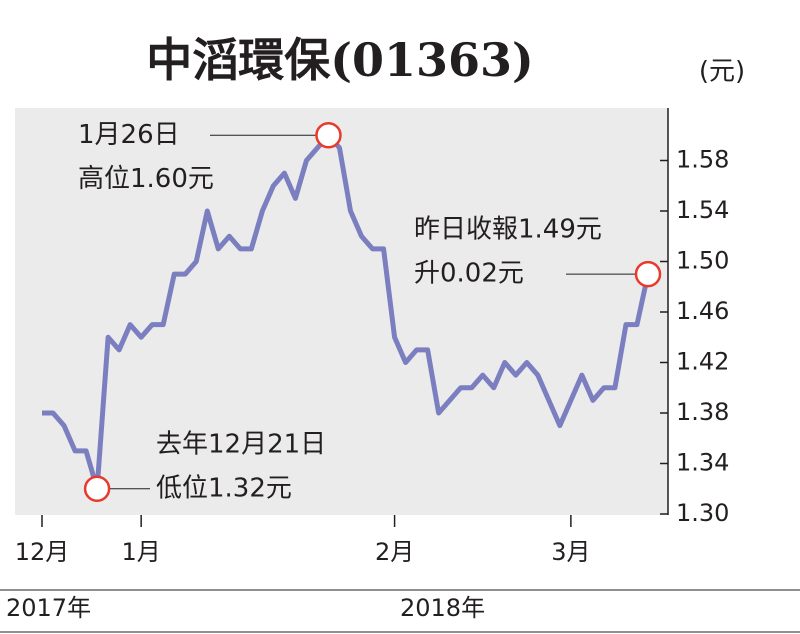  What do you see at coordinates (394, 552) in the screenshot?
I see `x-tick-label: 2月` at bounding box center [394, 552].